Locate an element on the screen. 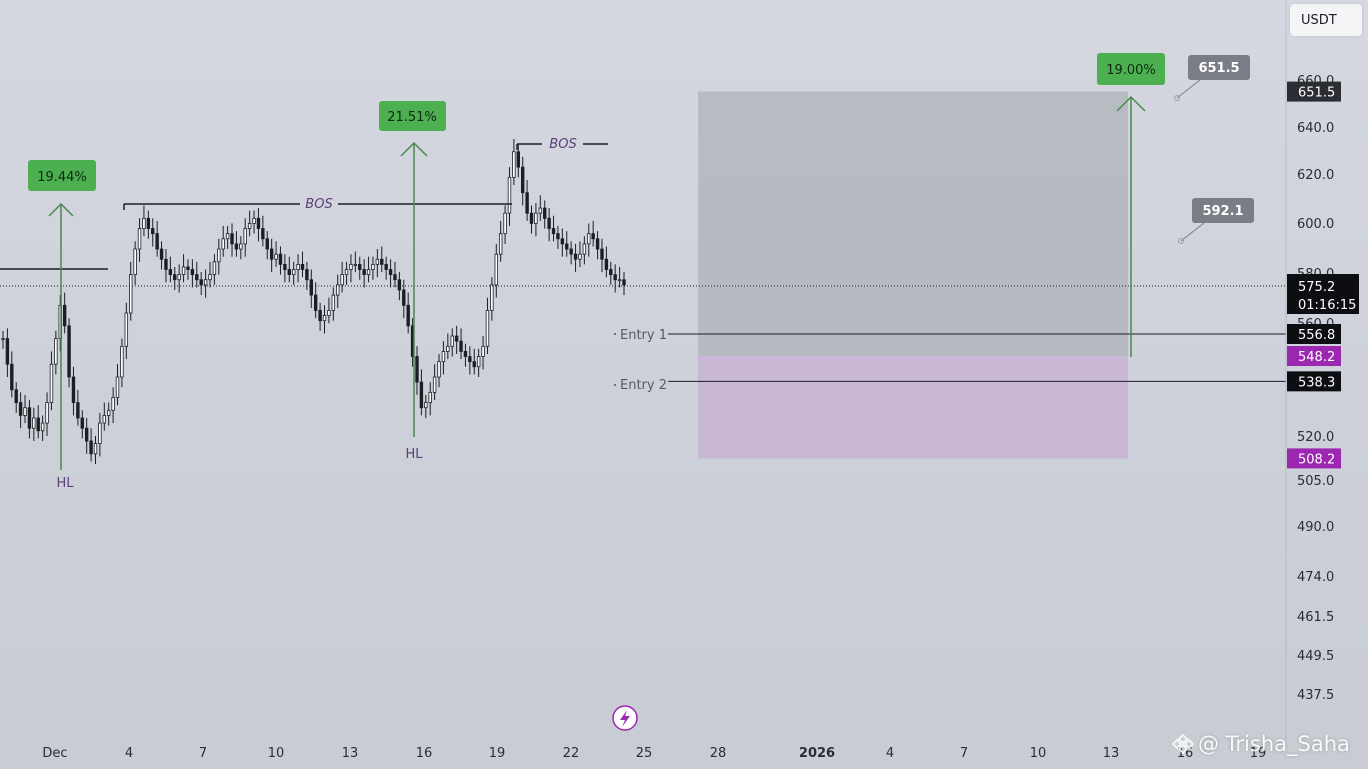 This screenshot has height=769, width=1368. entry-zone is located at coordinates (913, 407).